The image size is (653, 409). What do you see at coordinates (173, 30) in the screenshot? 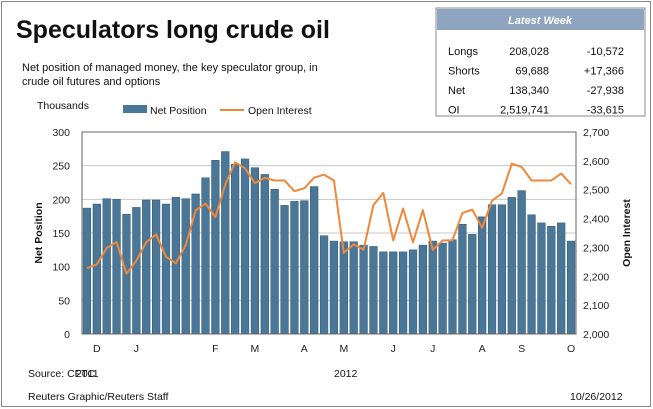
I see `chart-title: Speculators long crude oil` at bounding box center [173, 30].